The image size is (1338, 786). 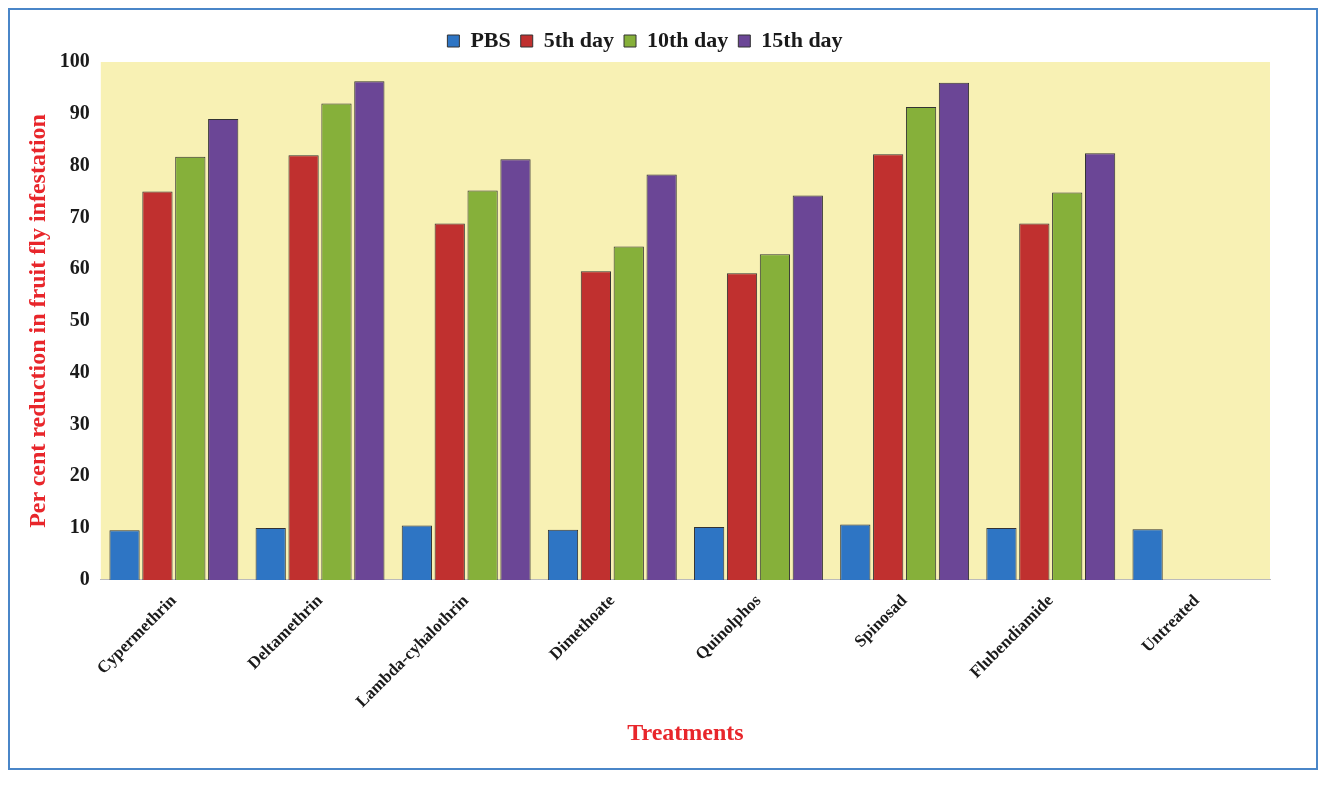 I want to click on y-tick-label: 40, so click(x=79, y=370).